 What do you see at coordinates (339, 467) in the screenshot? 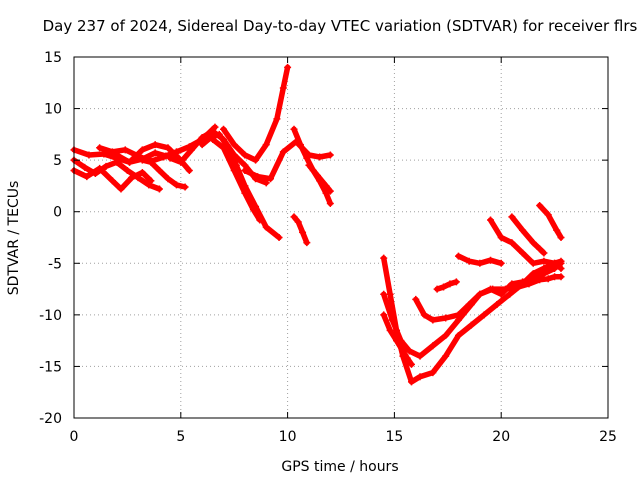
I see `x-axis-label: GPS time / hours` at bounding box center [339, 467].